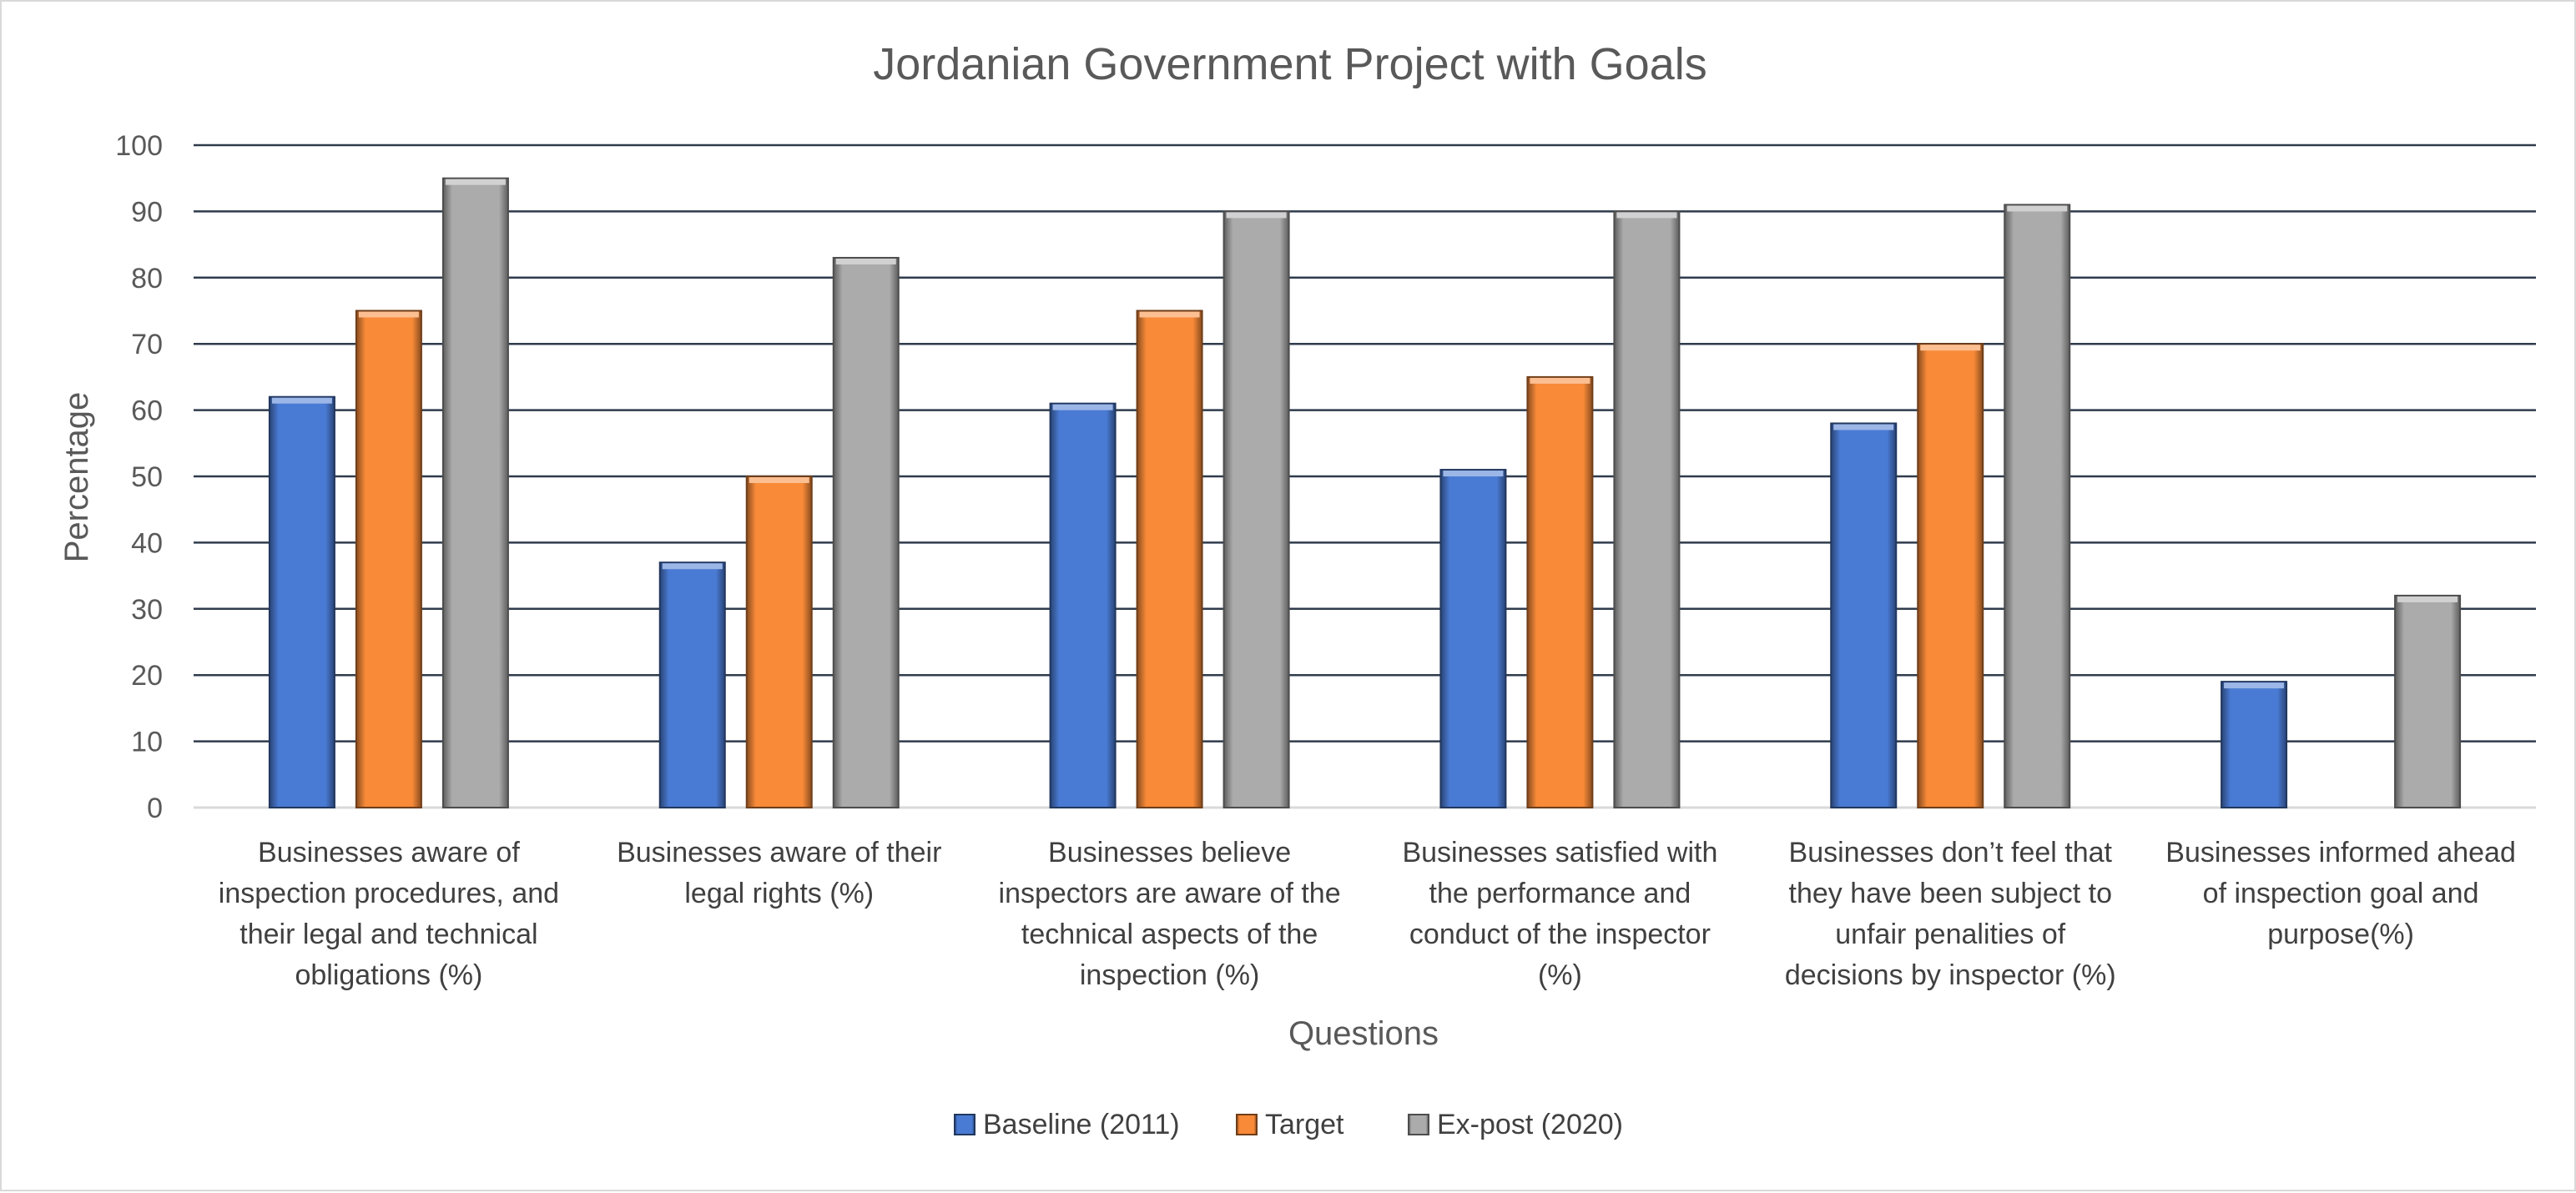  Describe the element at coordinates (1560, 893) in the screenshot. I see `x-category-label-line: the performance and` at that location.